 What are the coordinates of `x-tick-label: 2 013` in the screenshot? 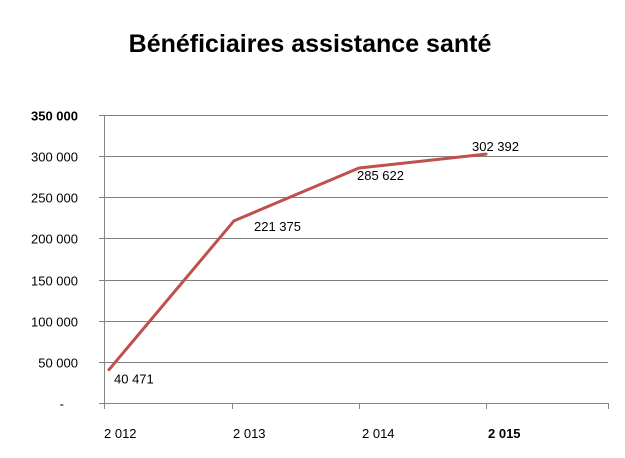 It's located at (249, 433).